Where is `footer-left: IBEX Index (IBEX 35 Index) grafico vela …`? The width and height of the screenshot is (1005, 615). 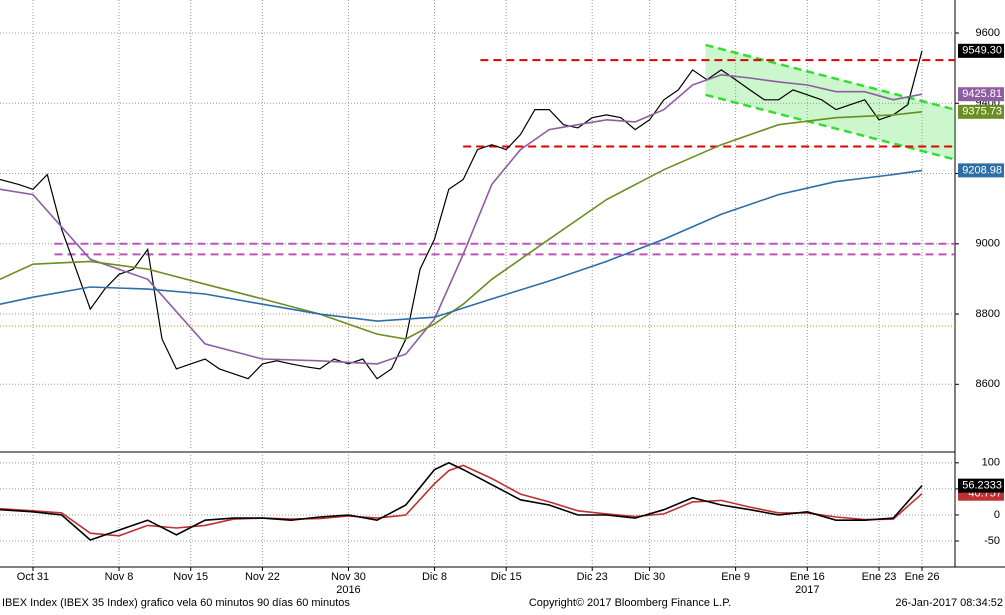 footer-left: IBEX Index (IBEX 35 Index) grafico vela … is located at coordinates (176, 603).